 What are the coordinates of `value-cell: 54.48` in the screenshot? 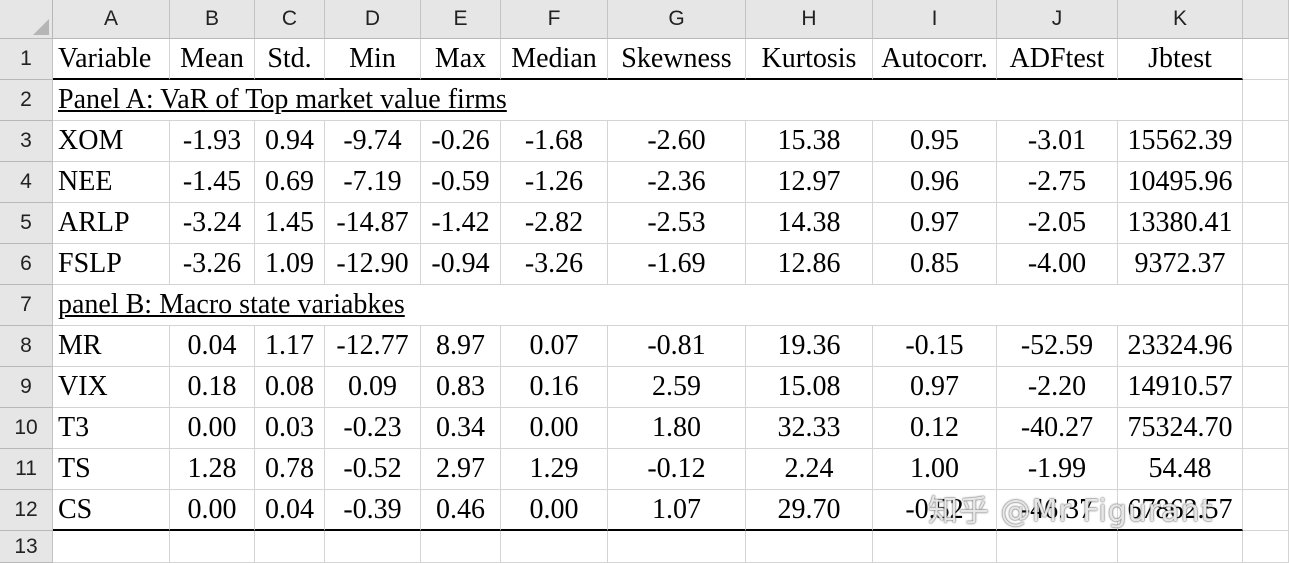 It's located at (1180, 469).